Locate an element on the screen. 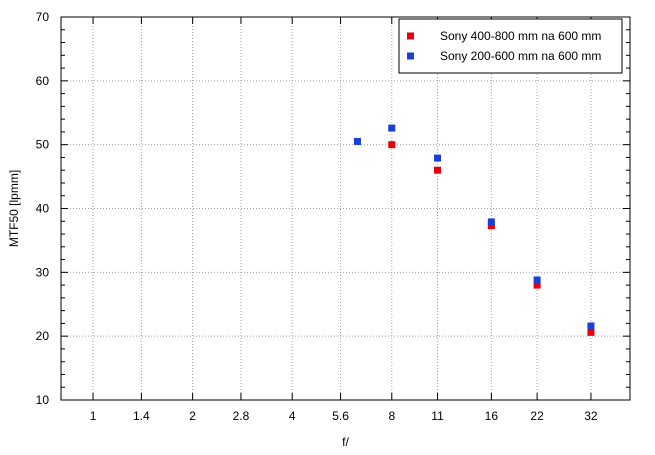 Image resolution: width=655 pixels, height=455 pixels. x-tick-label: 1 is located at coordinates (93, 416).